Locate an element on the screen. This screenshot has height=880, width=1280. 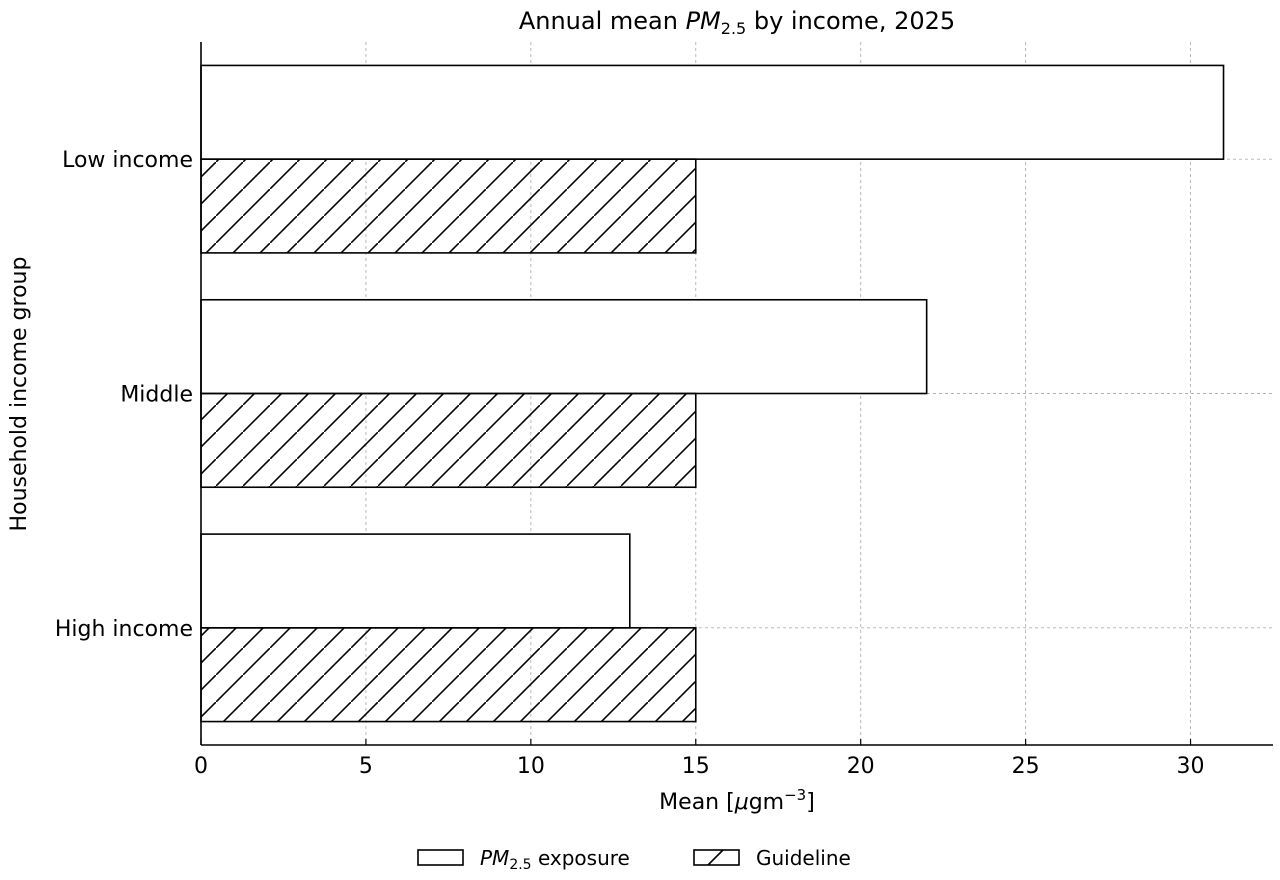
legend: PM2.5 exposure Guideline is located at coordinates (634, 859).